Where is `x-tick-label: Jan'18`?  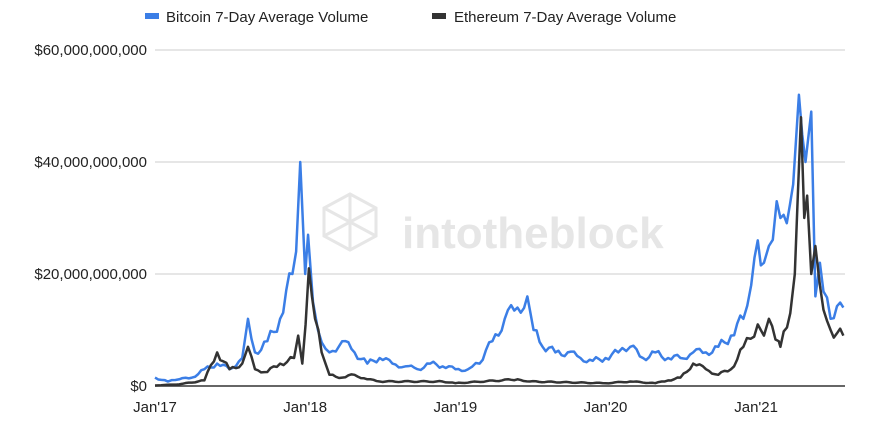
x-tick-label: Jan'18 is located at coordinates (305, 407).